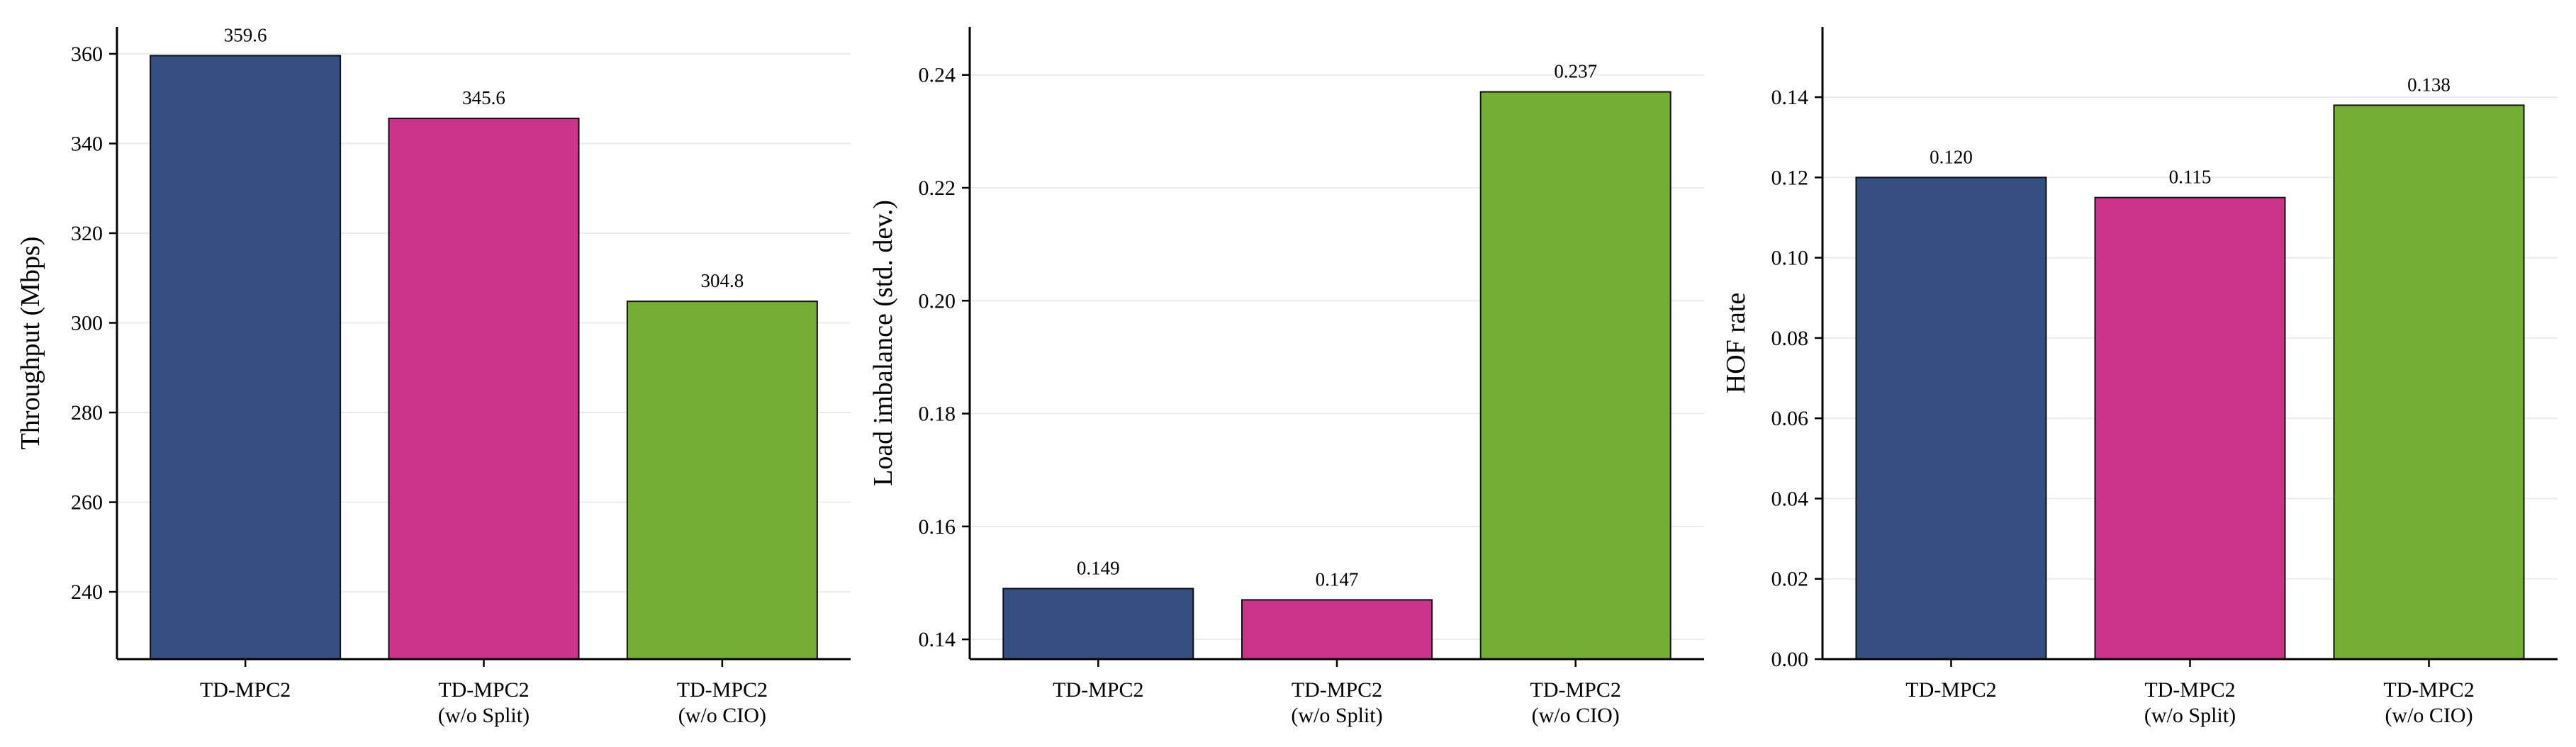 The width and height of the screenshot is (2576, 747). What do you see at coordinates (937, 527) in the screenshot?
I see `y-tick-label: 0.16` at bounding box center [937, 527].